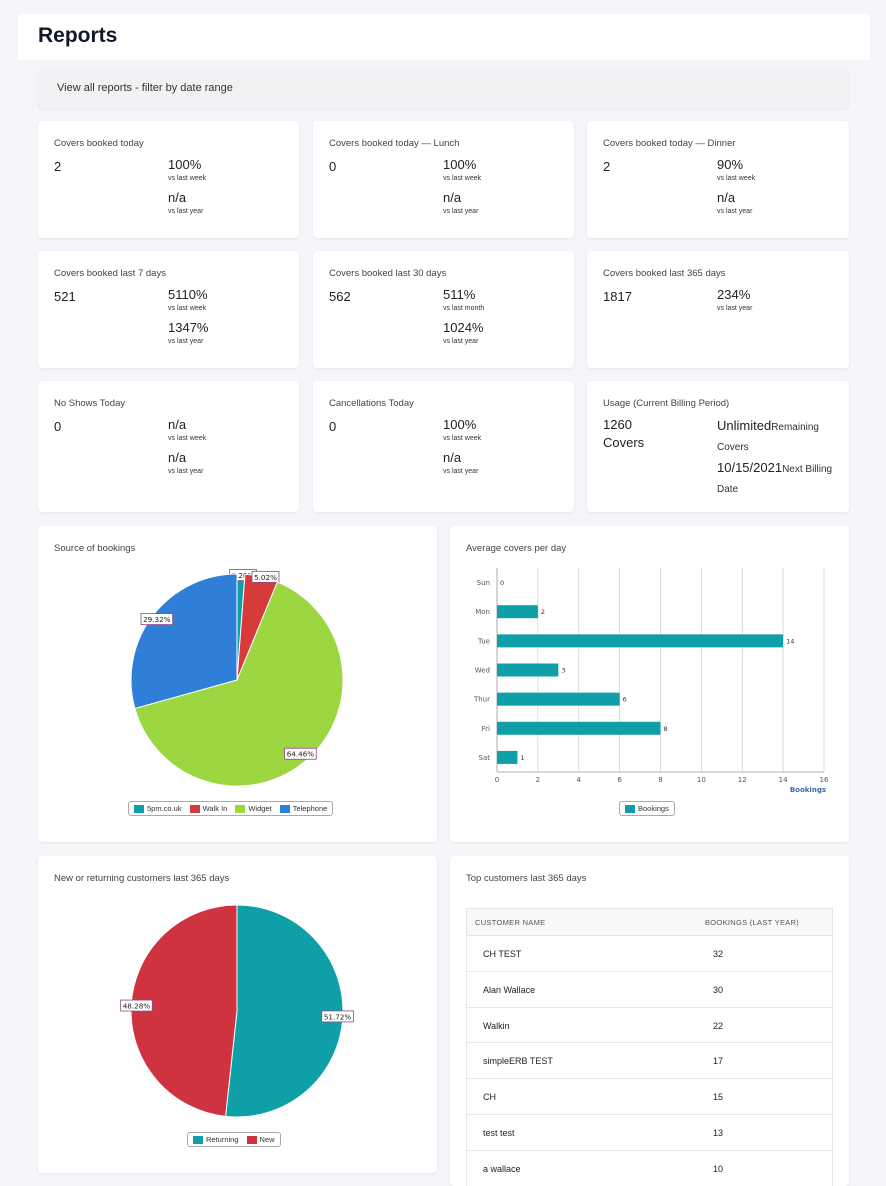 This screenshot has width=886, height=1186. What do you see at coordinates (647, 808) in the screenshot?
I see `legend-item-bookings: Bookings` at bounding box center [647, 808].